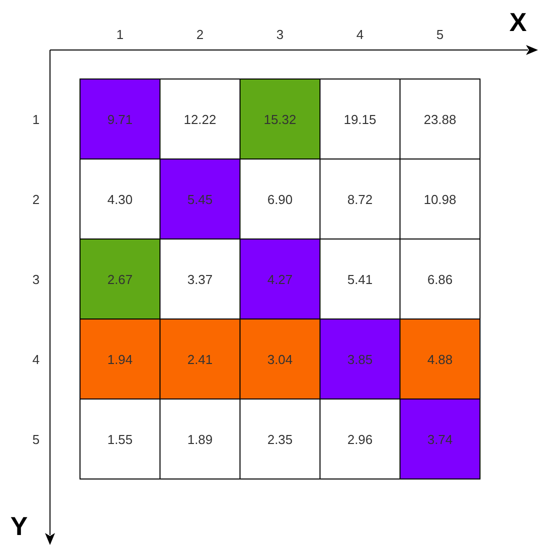 This screenshot has height=550, width=545. What do you see at coordinates (360, 439) in the screenshot?
I see `data-label: 2.96` at bounding box center [360, 439].